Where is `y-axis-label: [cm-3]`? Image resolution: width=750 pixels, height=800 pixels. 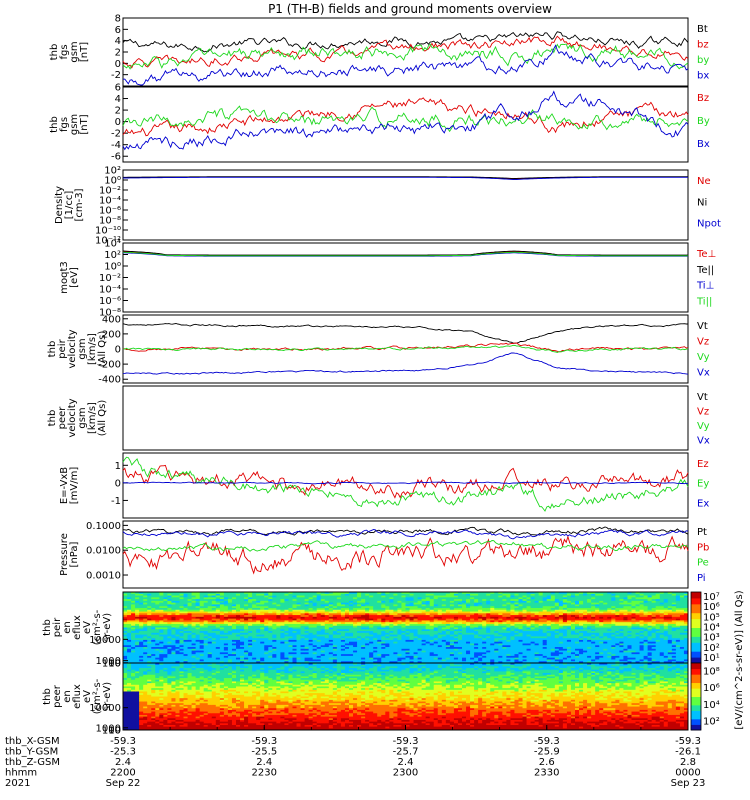
y-axis-label: [cm-3] is located at coordinates (79, 204).